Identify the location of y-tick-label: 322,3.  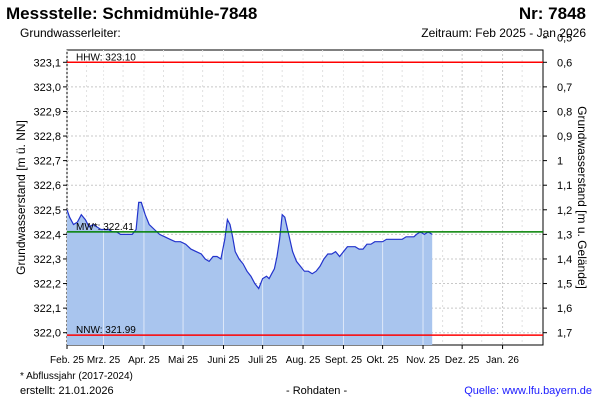
(47, 260).